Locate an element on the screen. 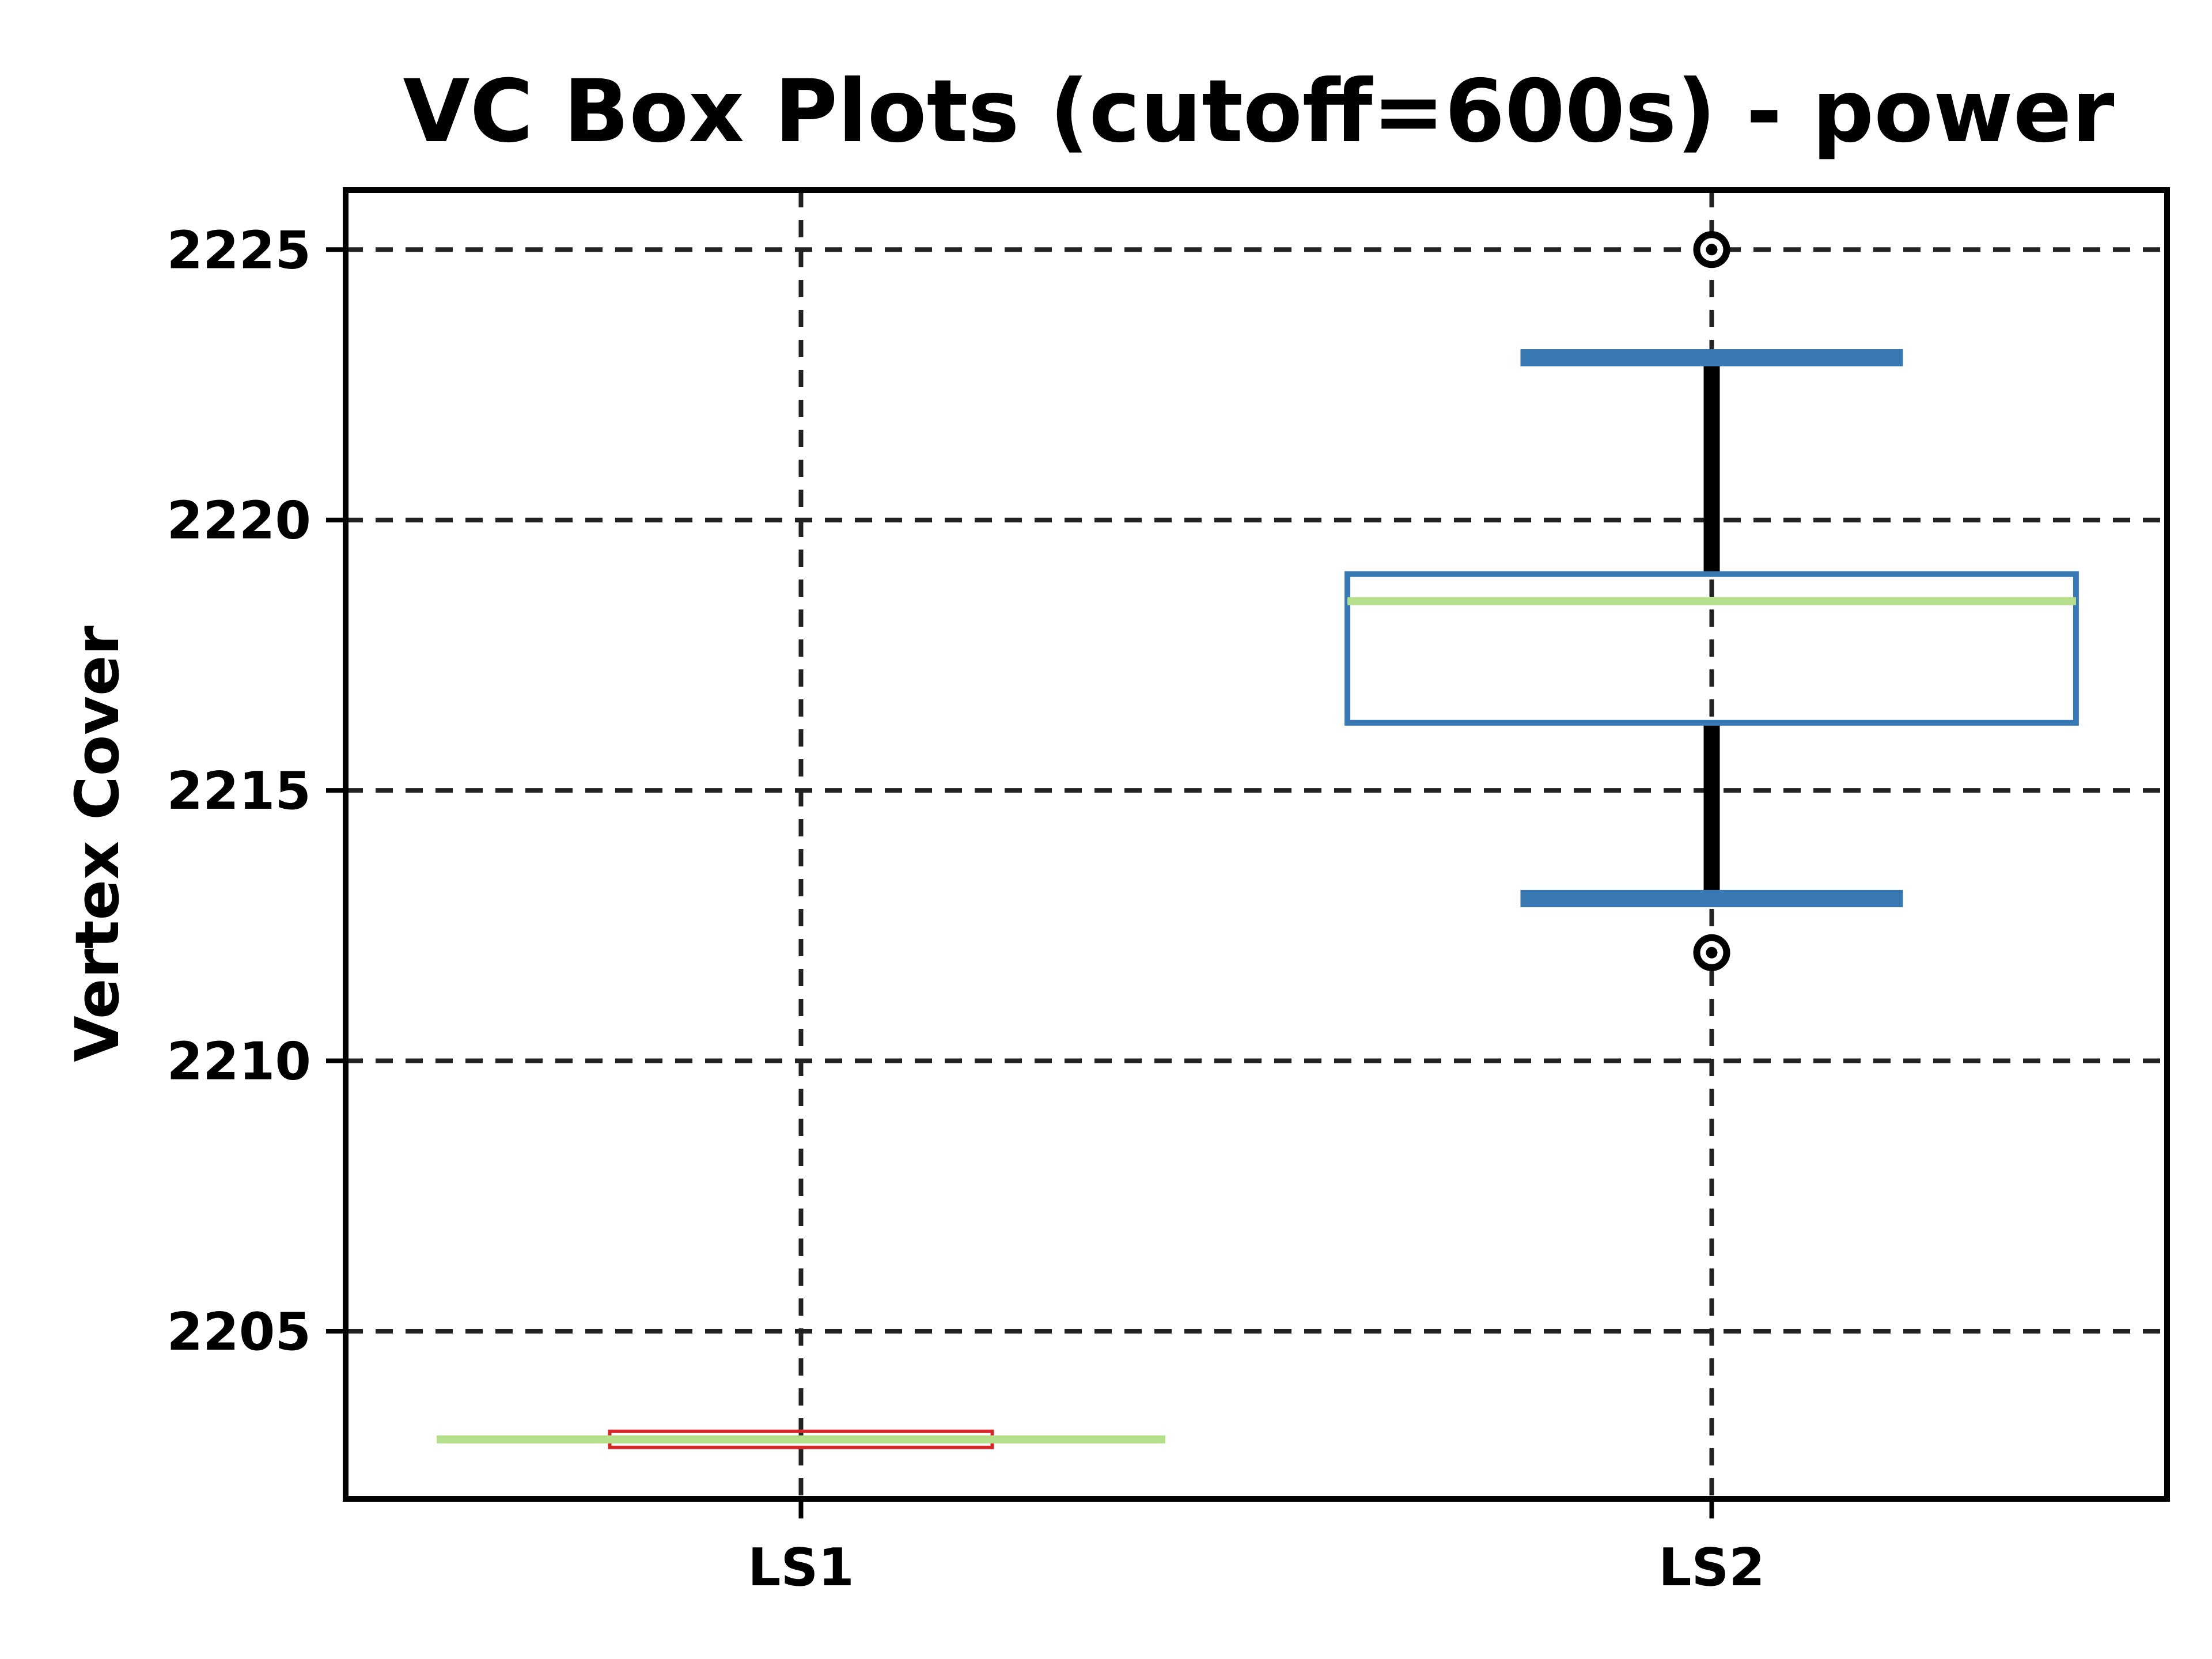  y-axis-label: Vertex Cover is located at coordinates (97, 844).